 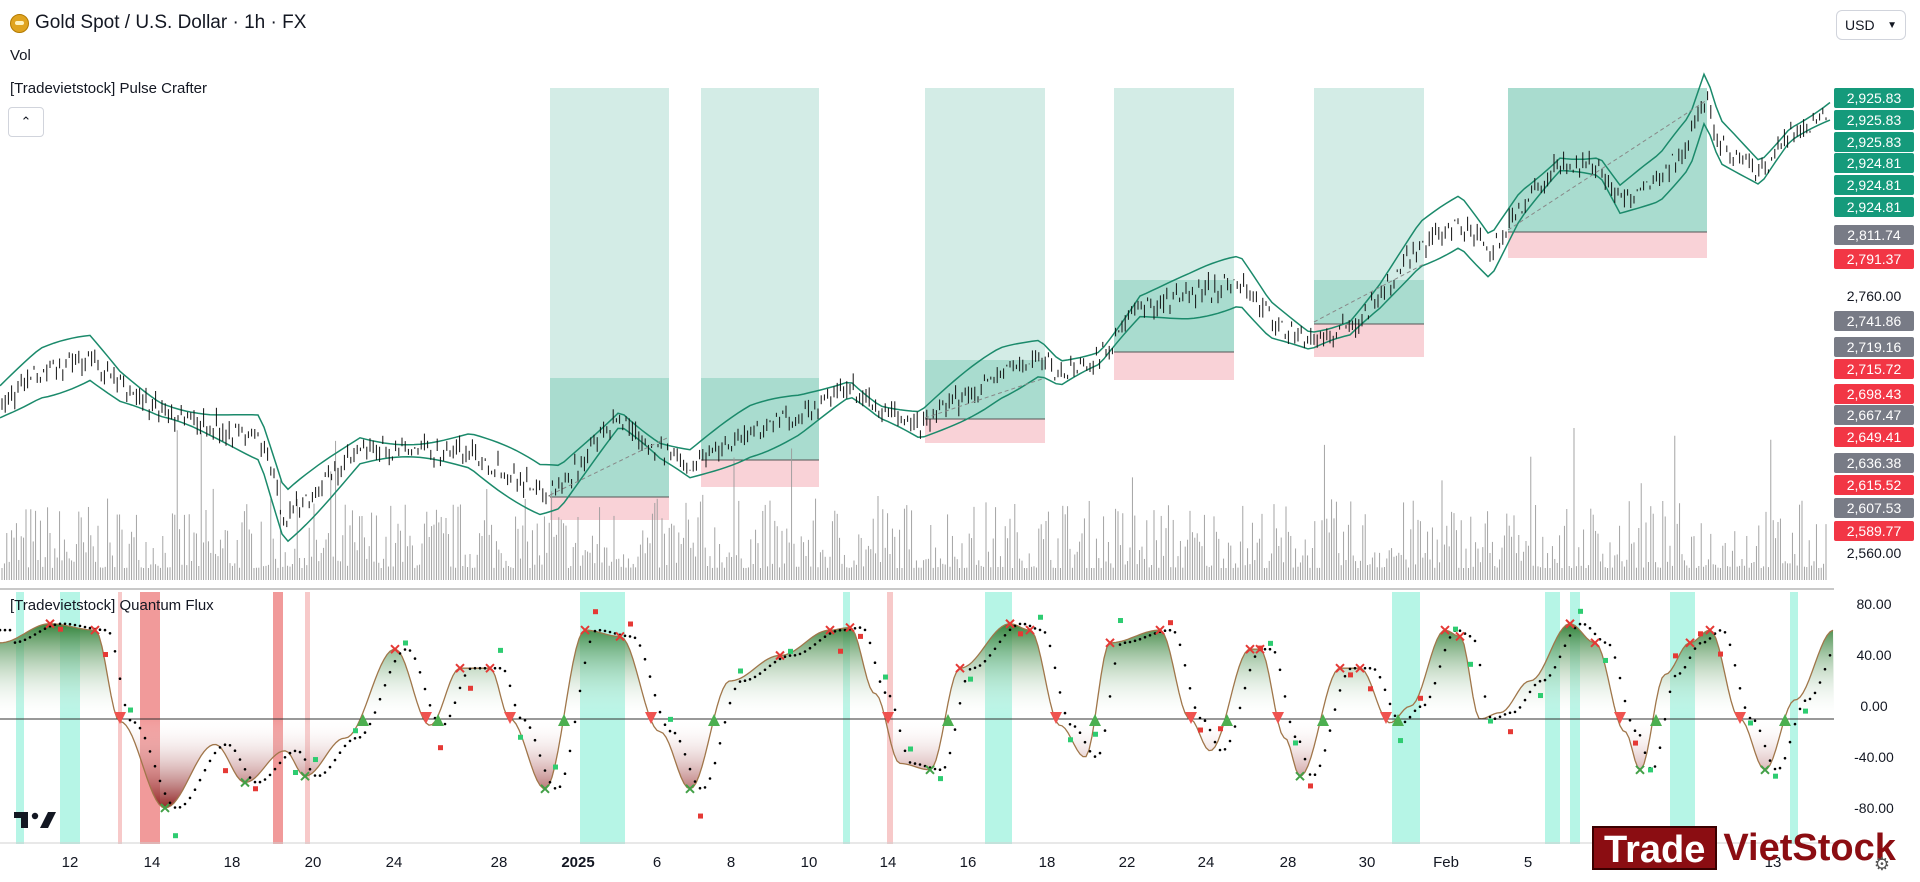 What do you see at coordinates (394, 862) in the screenshot?
I see `time-label: 24` at bounding box center [394, 862].